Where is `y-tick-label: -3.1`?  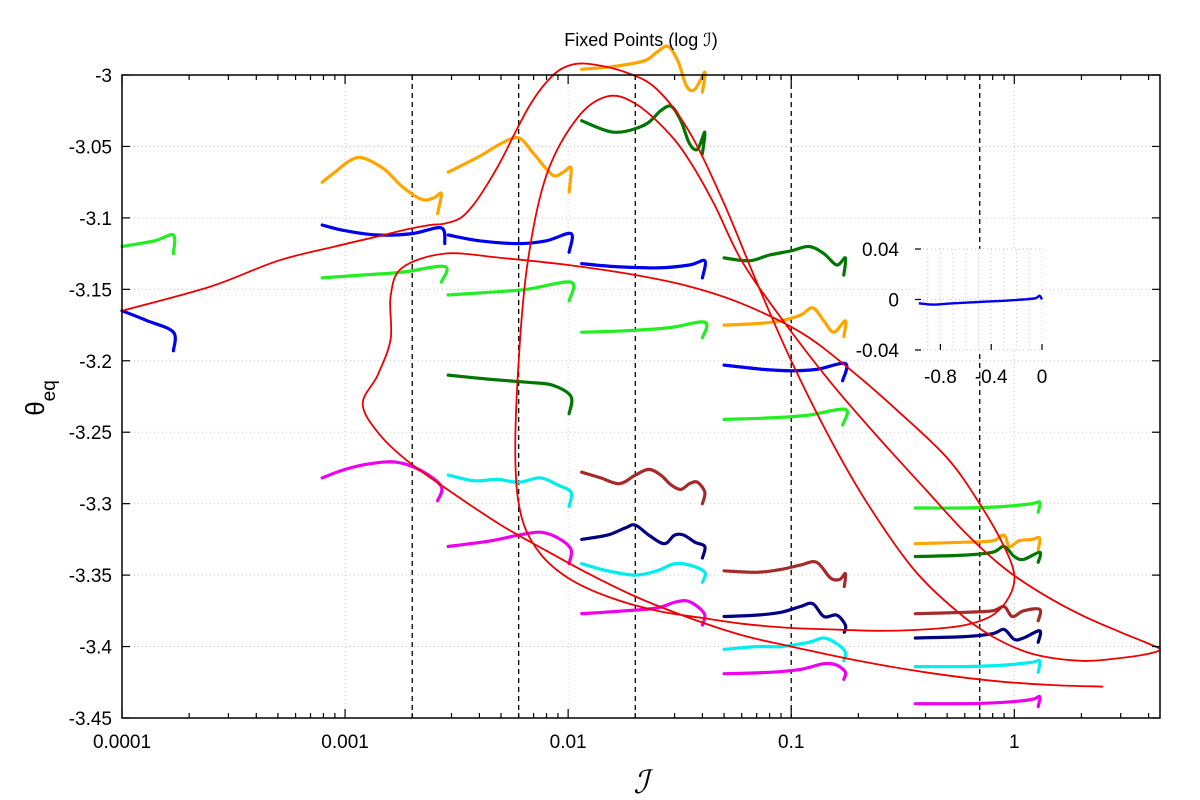 y-tick-label: -3.1 is located at coordinates (95, 219).